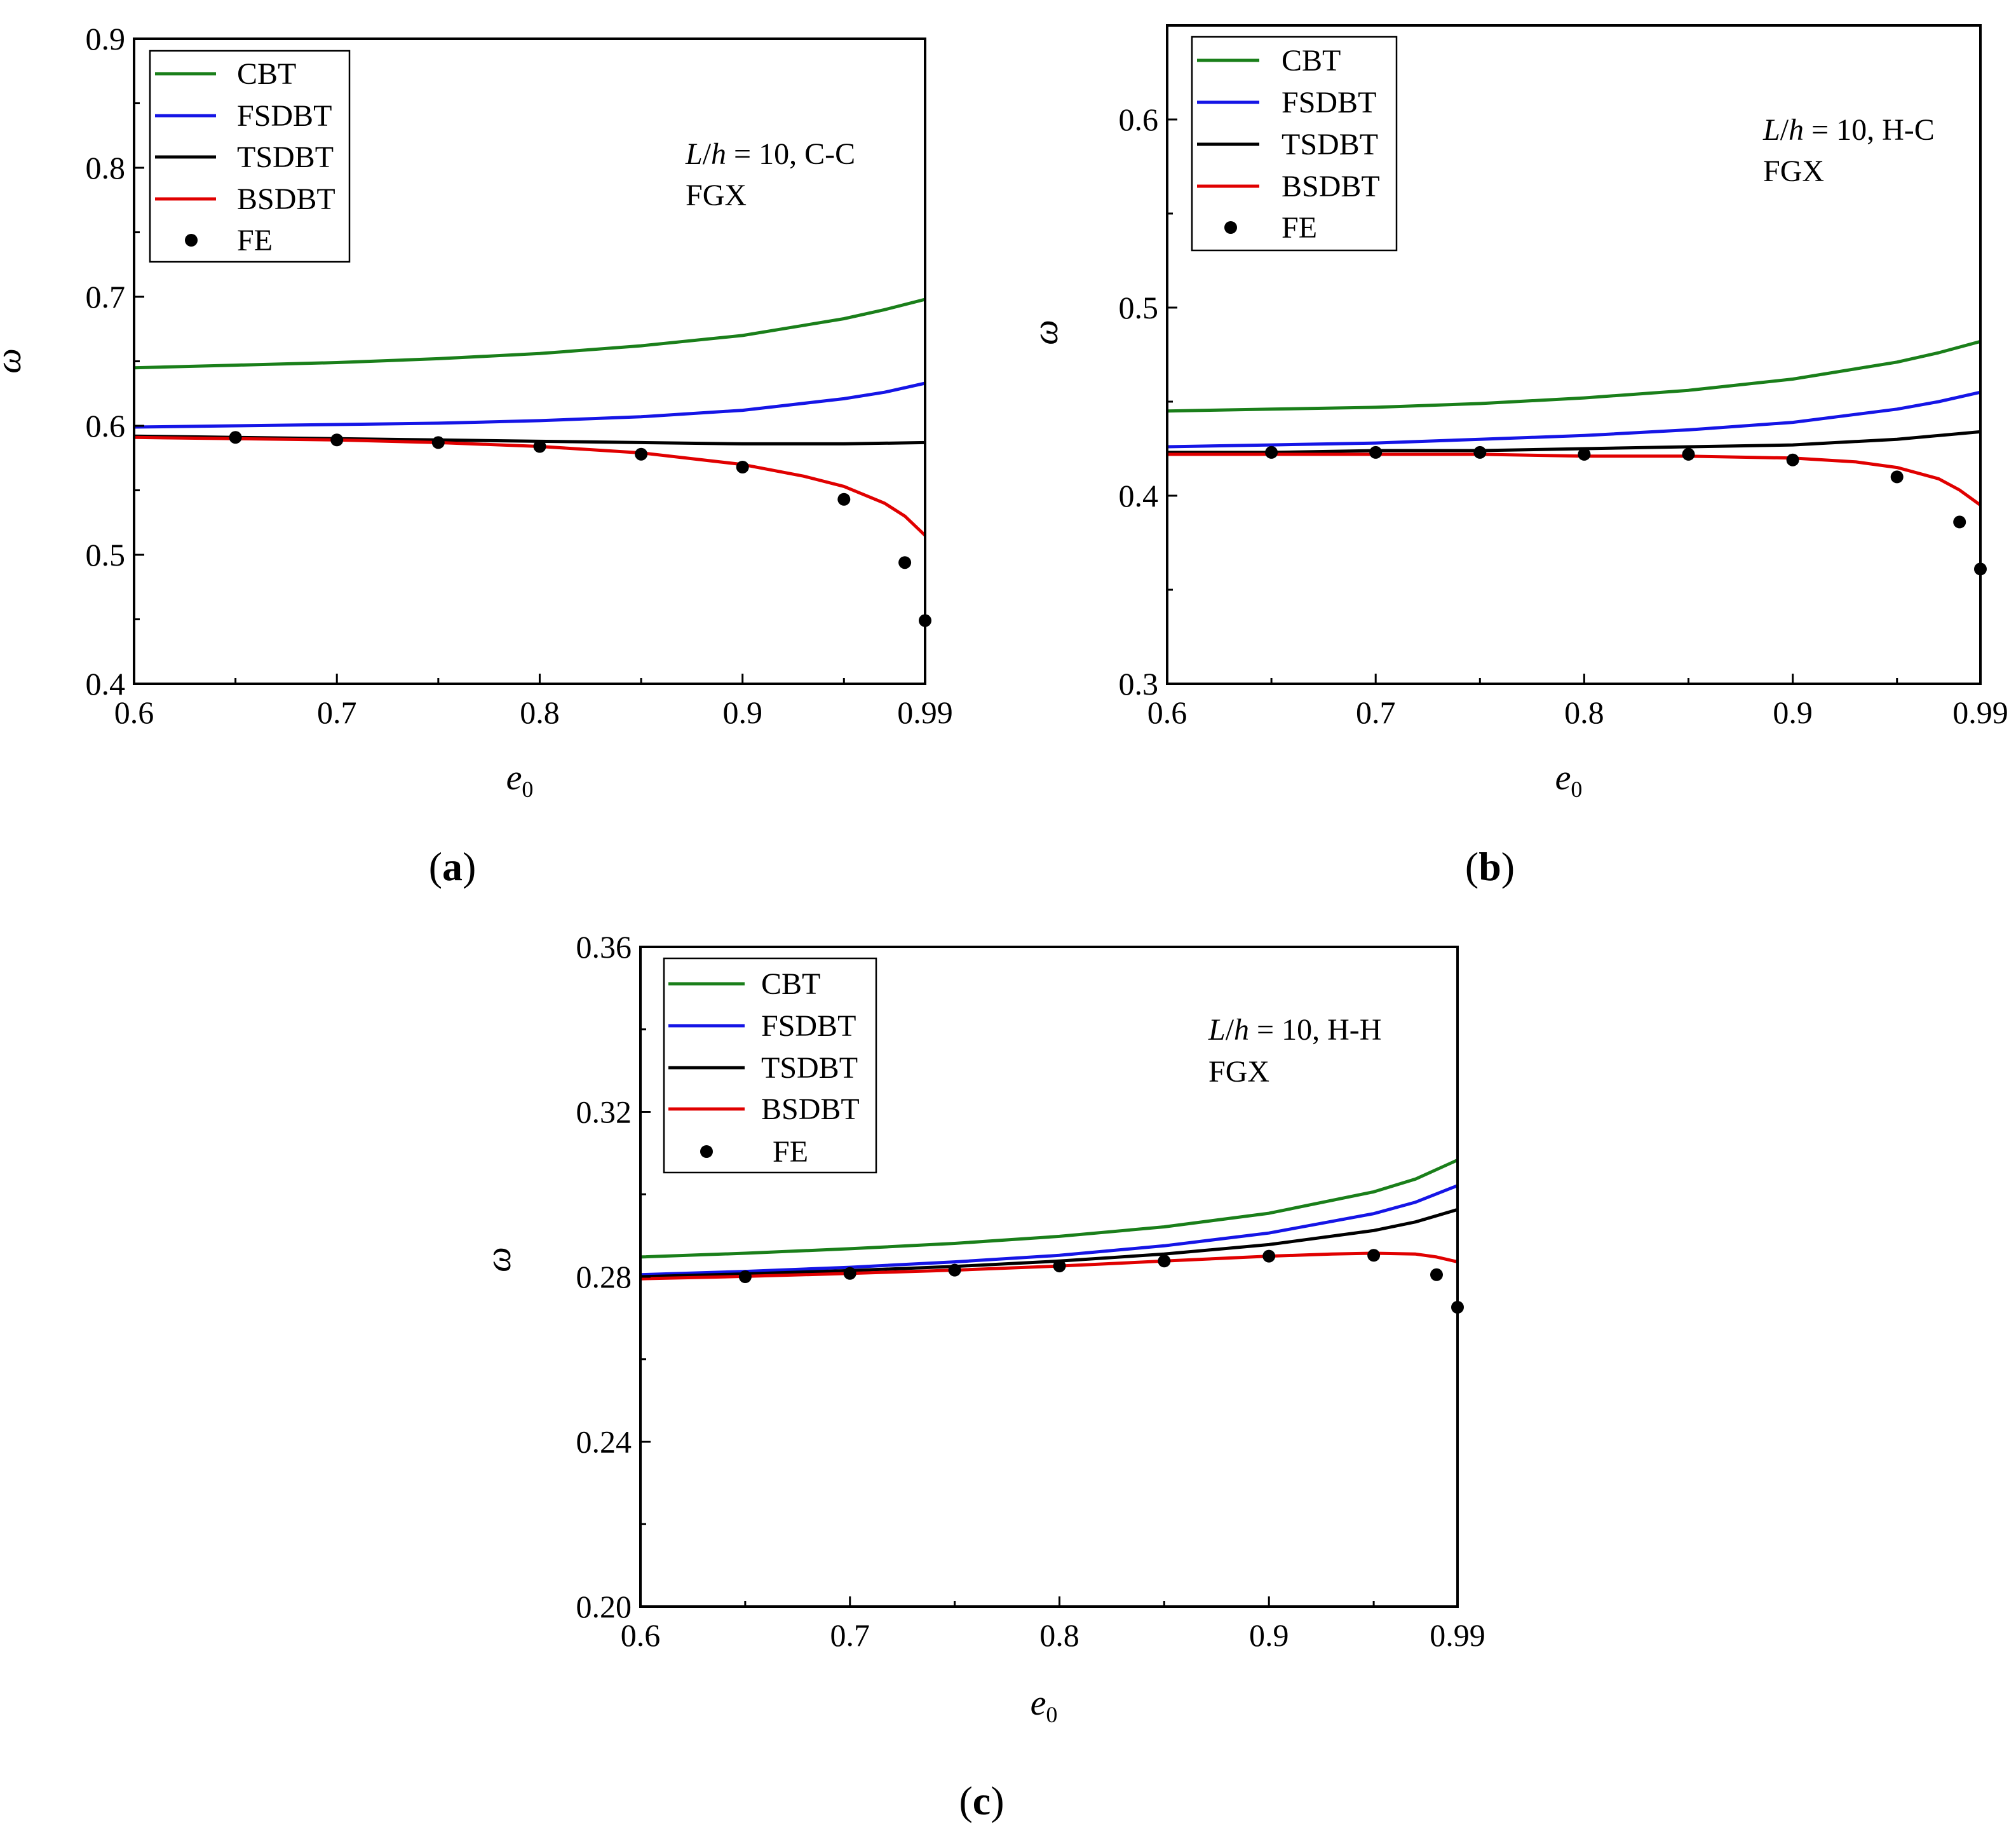 Image resolution: width=2016 pixels, height=1836 pixels. What do you see at coordinates (106, 168) in the screenshot?
I see `y-tick-label-a: 0.8` at bounding box center [106, 168].